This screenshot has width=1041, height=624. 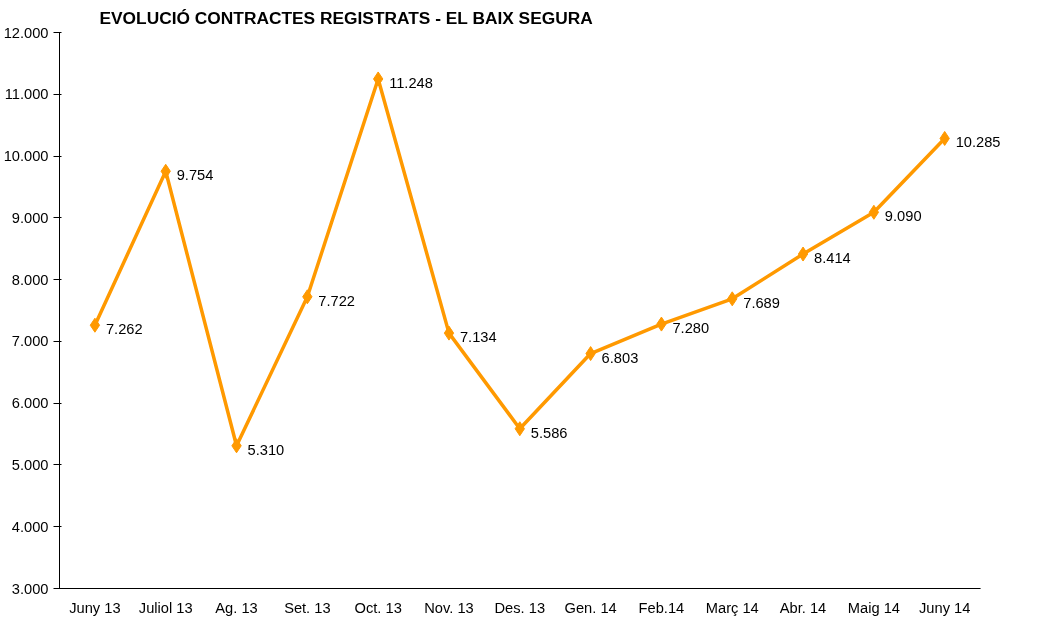 I want to click on y-tick-label: 7.000, so click(x=30, y=341).